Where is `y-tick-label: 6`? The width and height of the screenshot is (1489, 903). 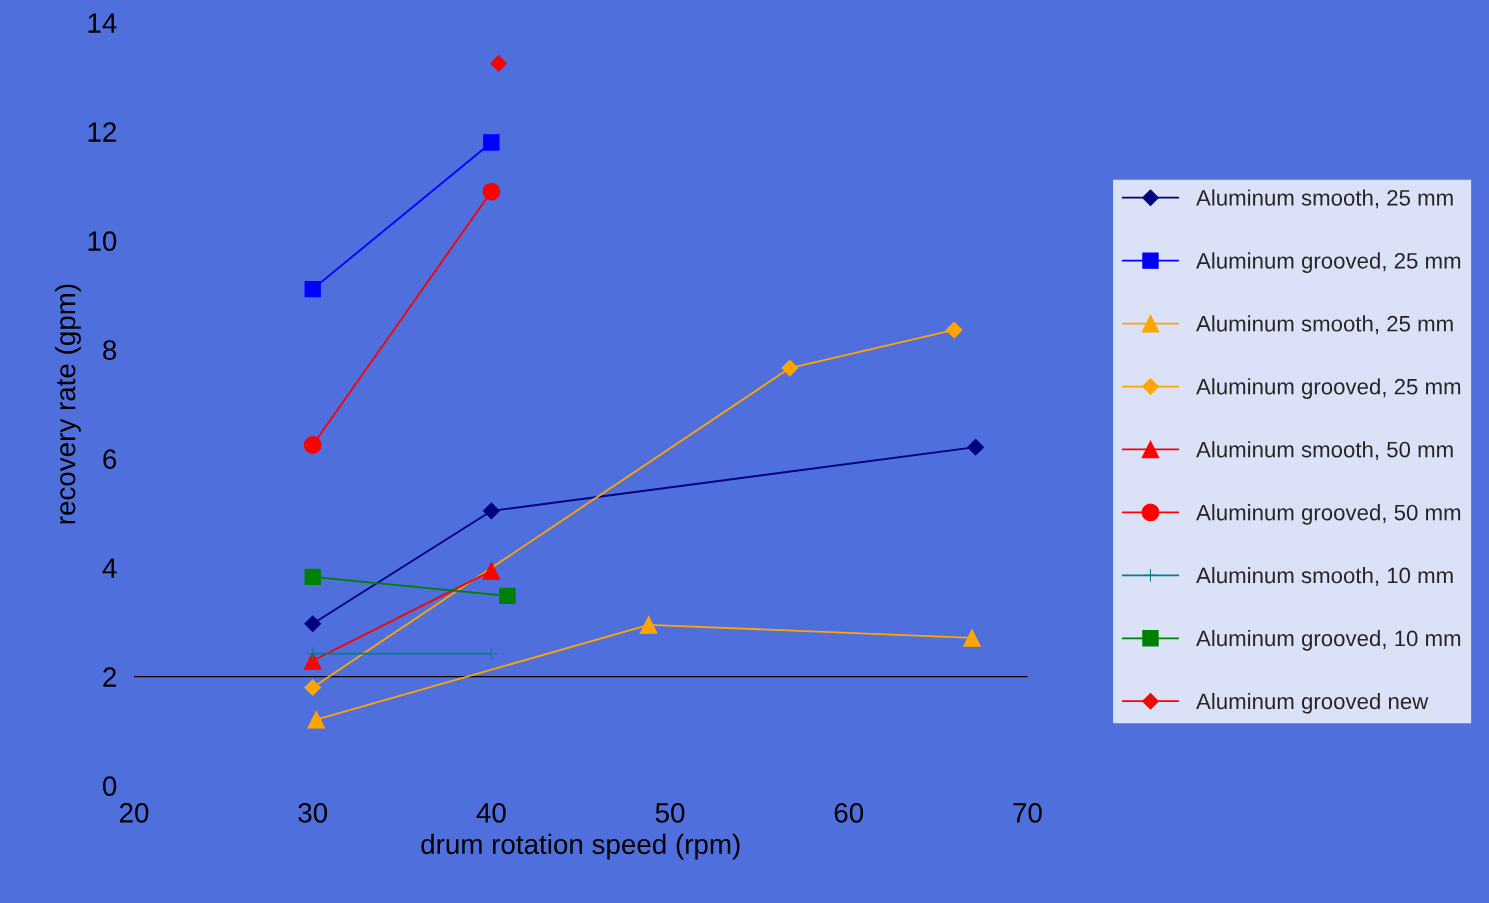
y-tick-label: 6 is located at coordinates (110, 459).